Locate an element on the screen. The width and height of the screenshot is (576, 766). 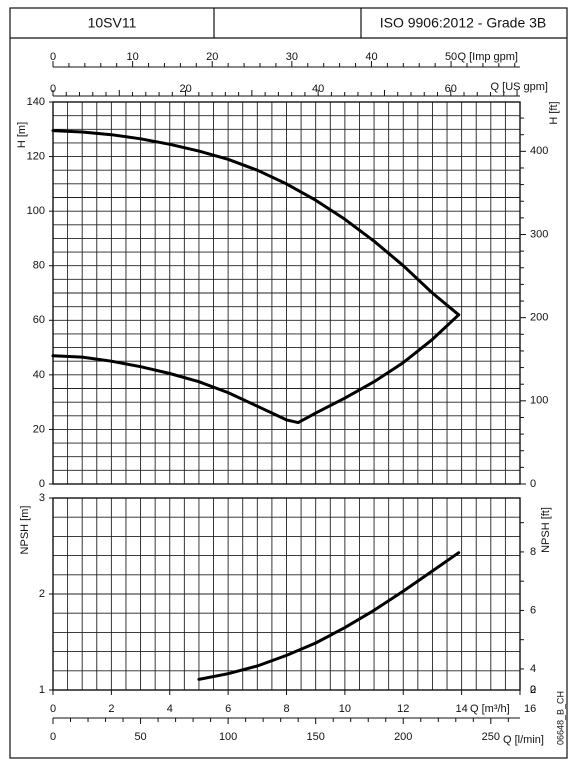
head-curve-min is located at coordinates (256, 369).